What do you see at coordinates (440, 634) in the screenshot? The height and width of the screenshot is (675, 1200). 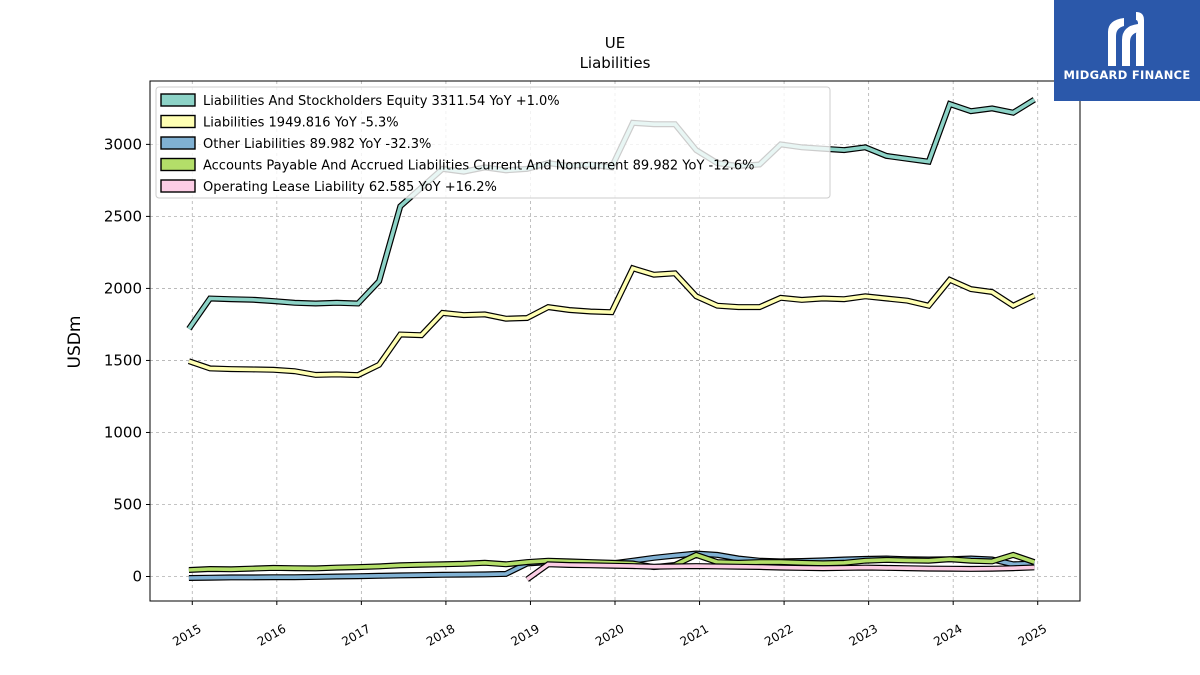 I see `x-tick-label: 2018` at bounding box center [440, 634].